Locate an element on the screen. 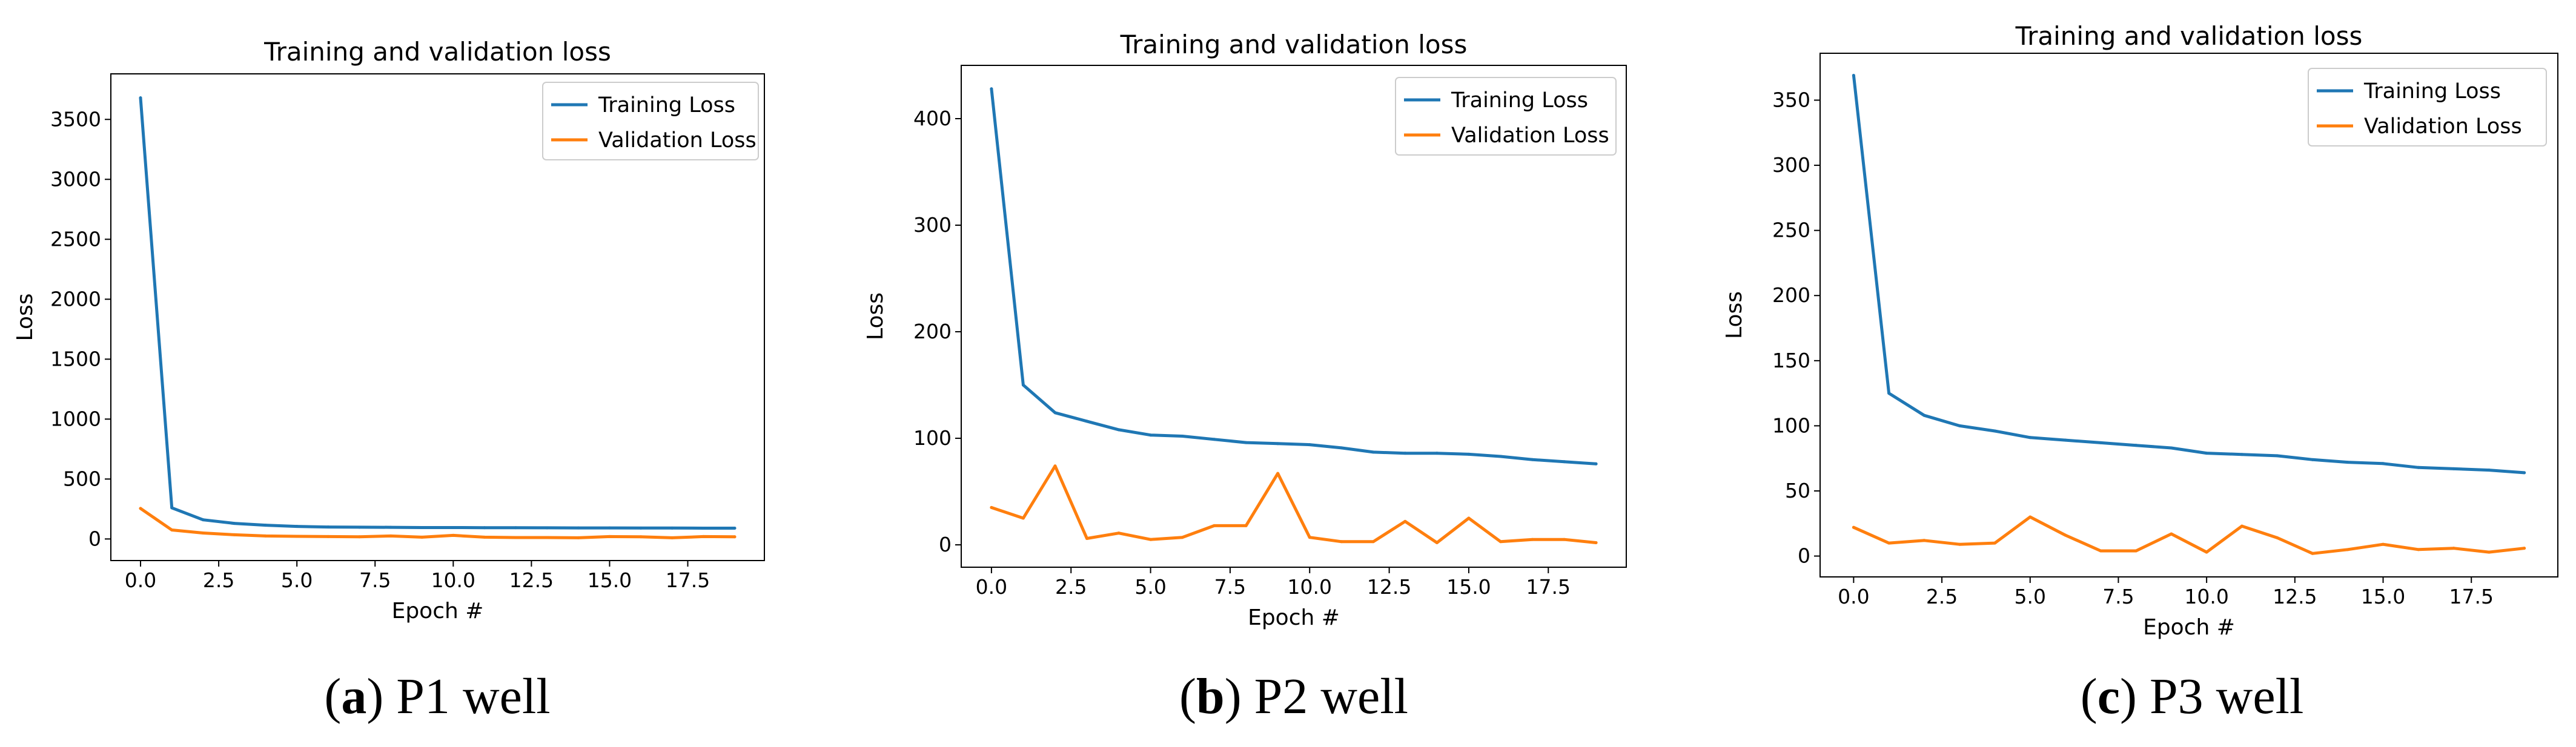  panel-caption: (a) P1 well is located at coordinates (437, 696).